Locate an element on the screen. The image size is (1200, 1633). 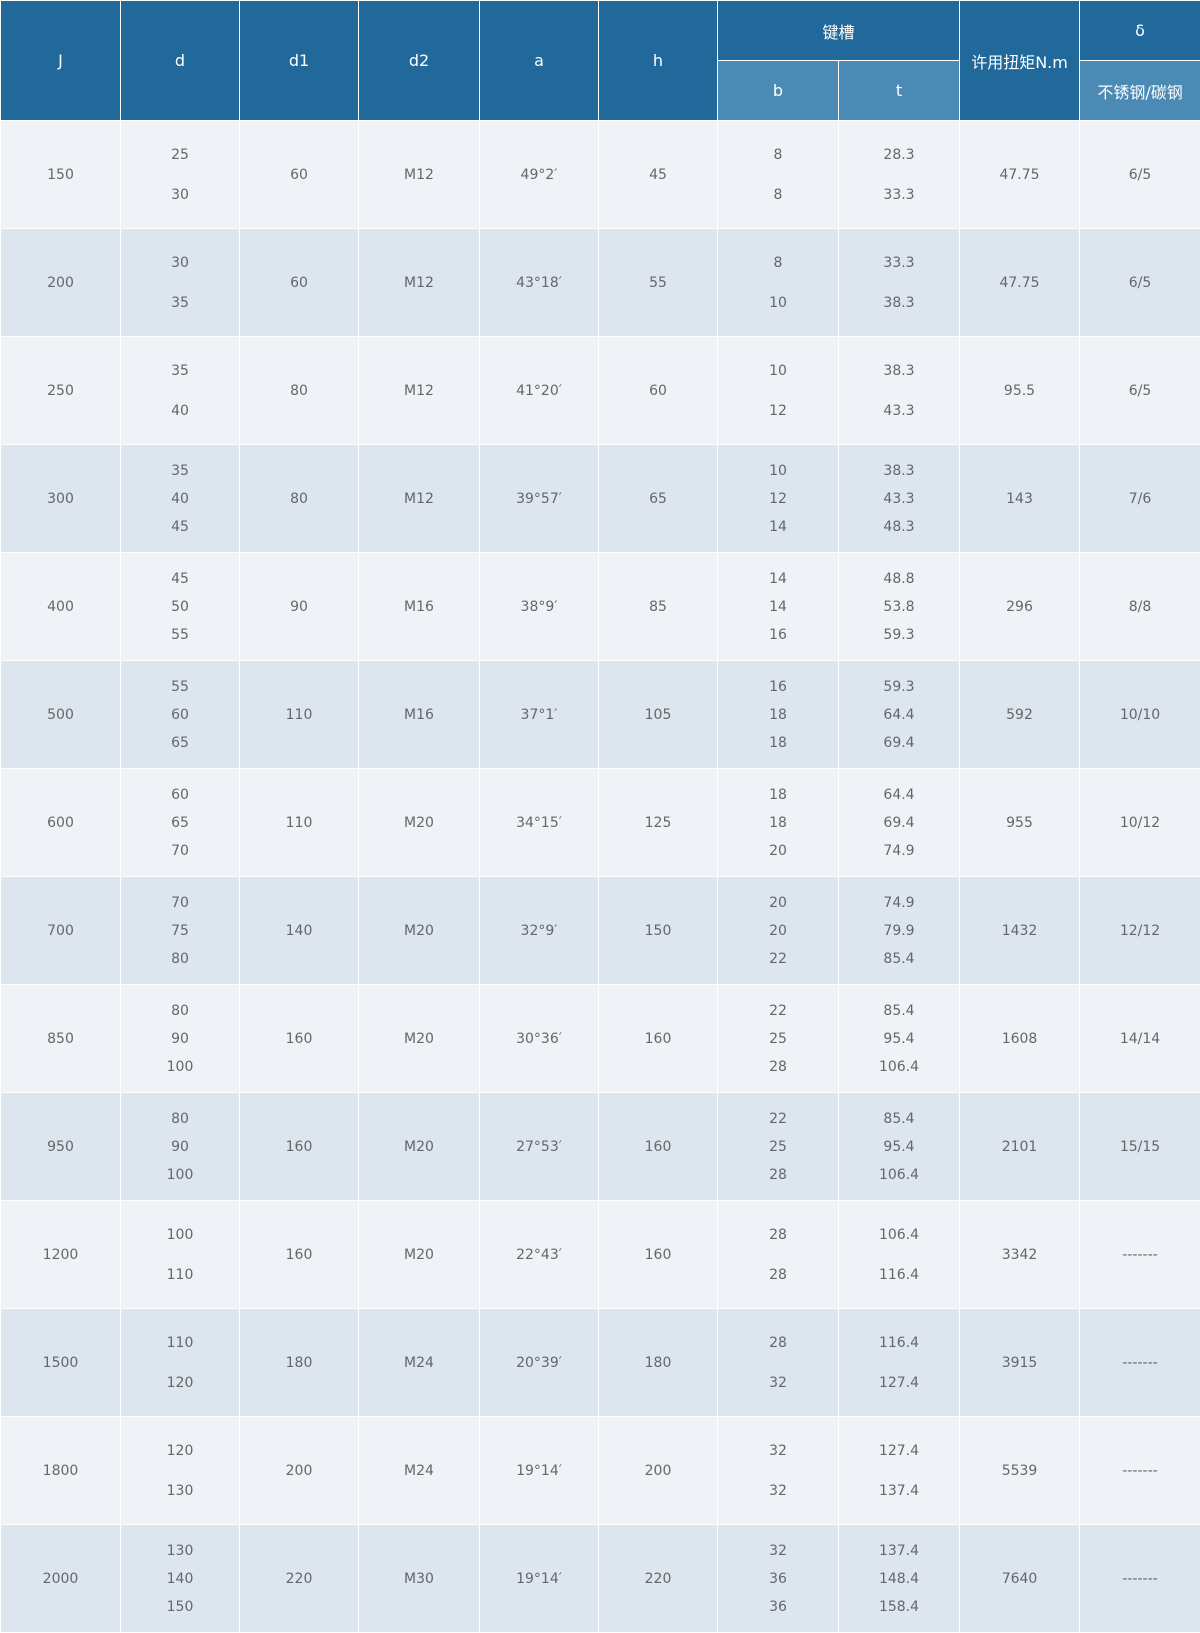
cell-value: 36 is located at coordinates (778, 1579).